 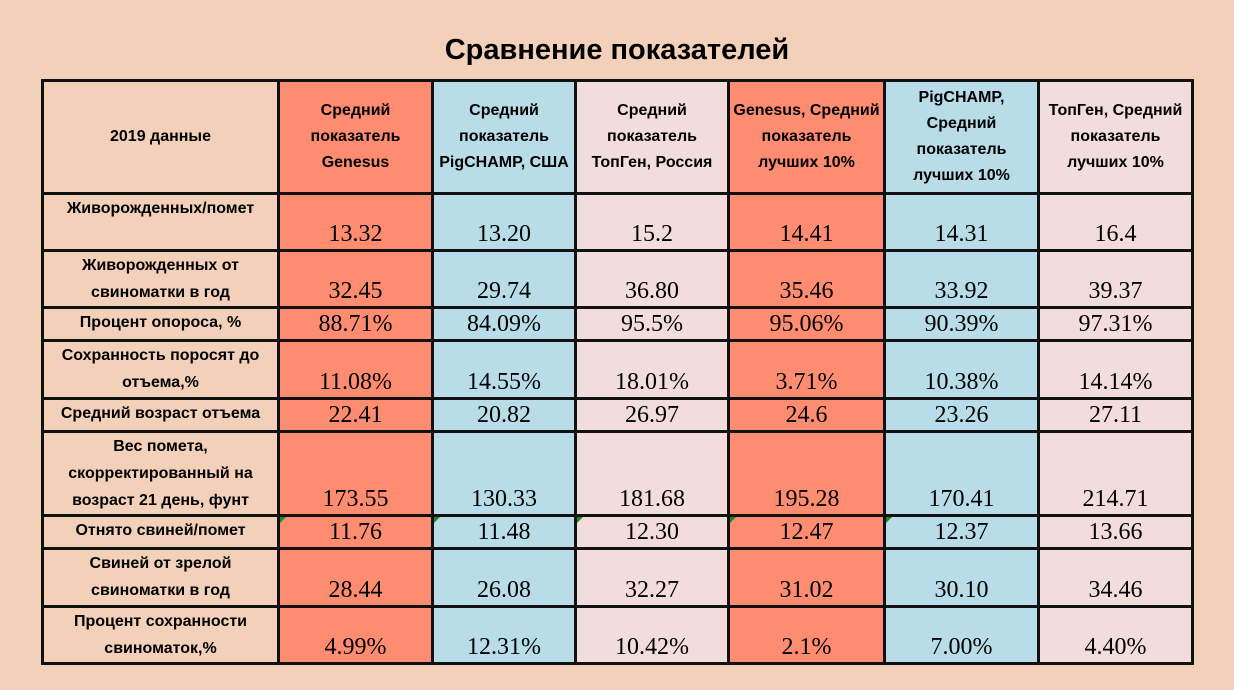 I want to click on table-cell: 14.14%, so click(x=1115, y=369).